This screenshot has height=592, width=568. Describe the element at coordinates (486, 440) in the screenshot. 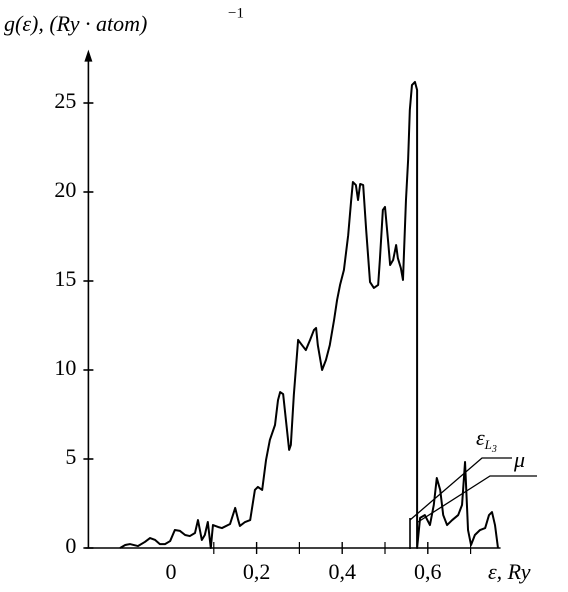

I see `annotation: εL3` at that location.